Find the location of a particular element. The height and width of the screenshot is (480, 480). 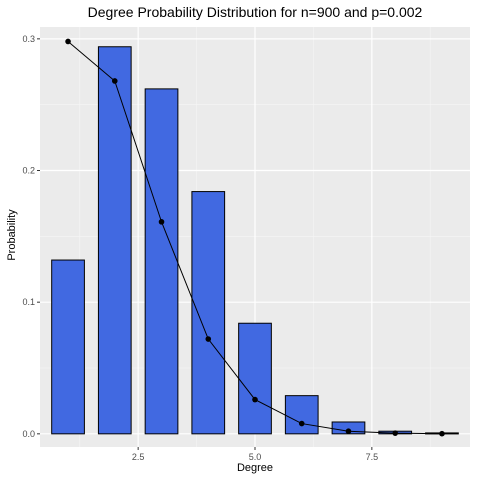

x-axis-label: Degree is located at coordinates (255, 468).